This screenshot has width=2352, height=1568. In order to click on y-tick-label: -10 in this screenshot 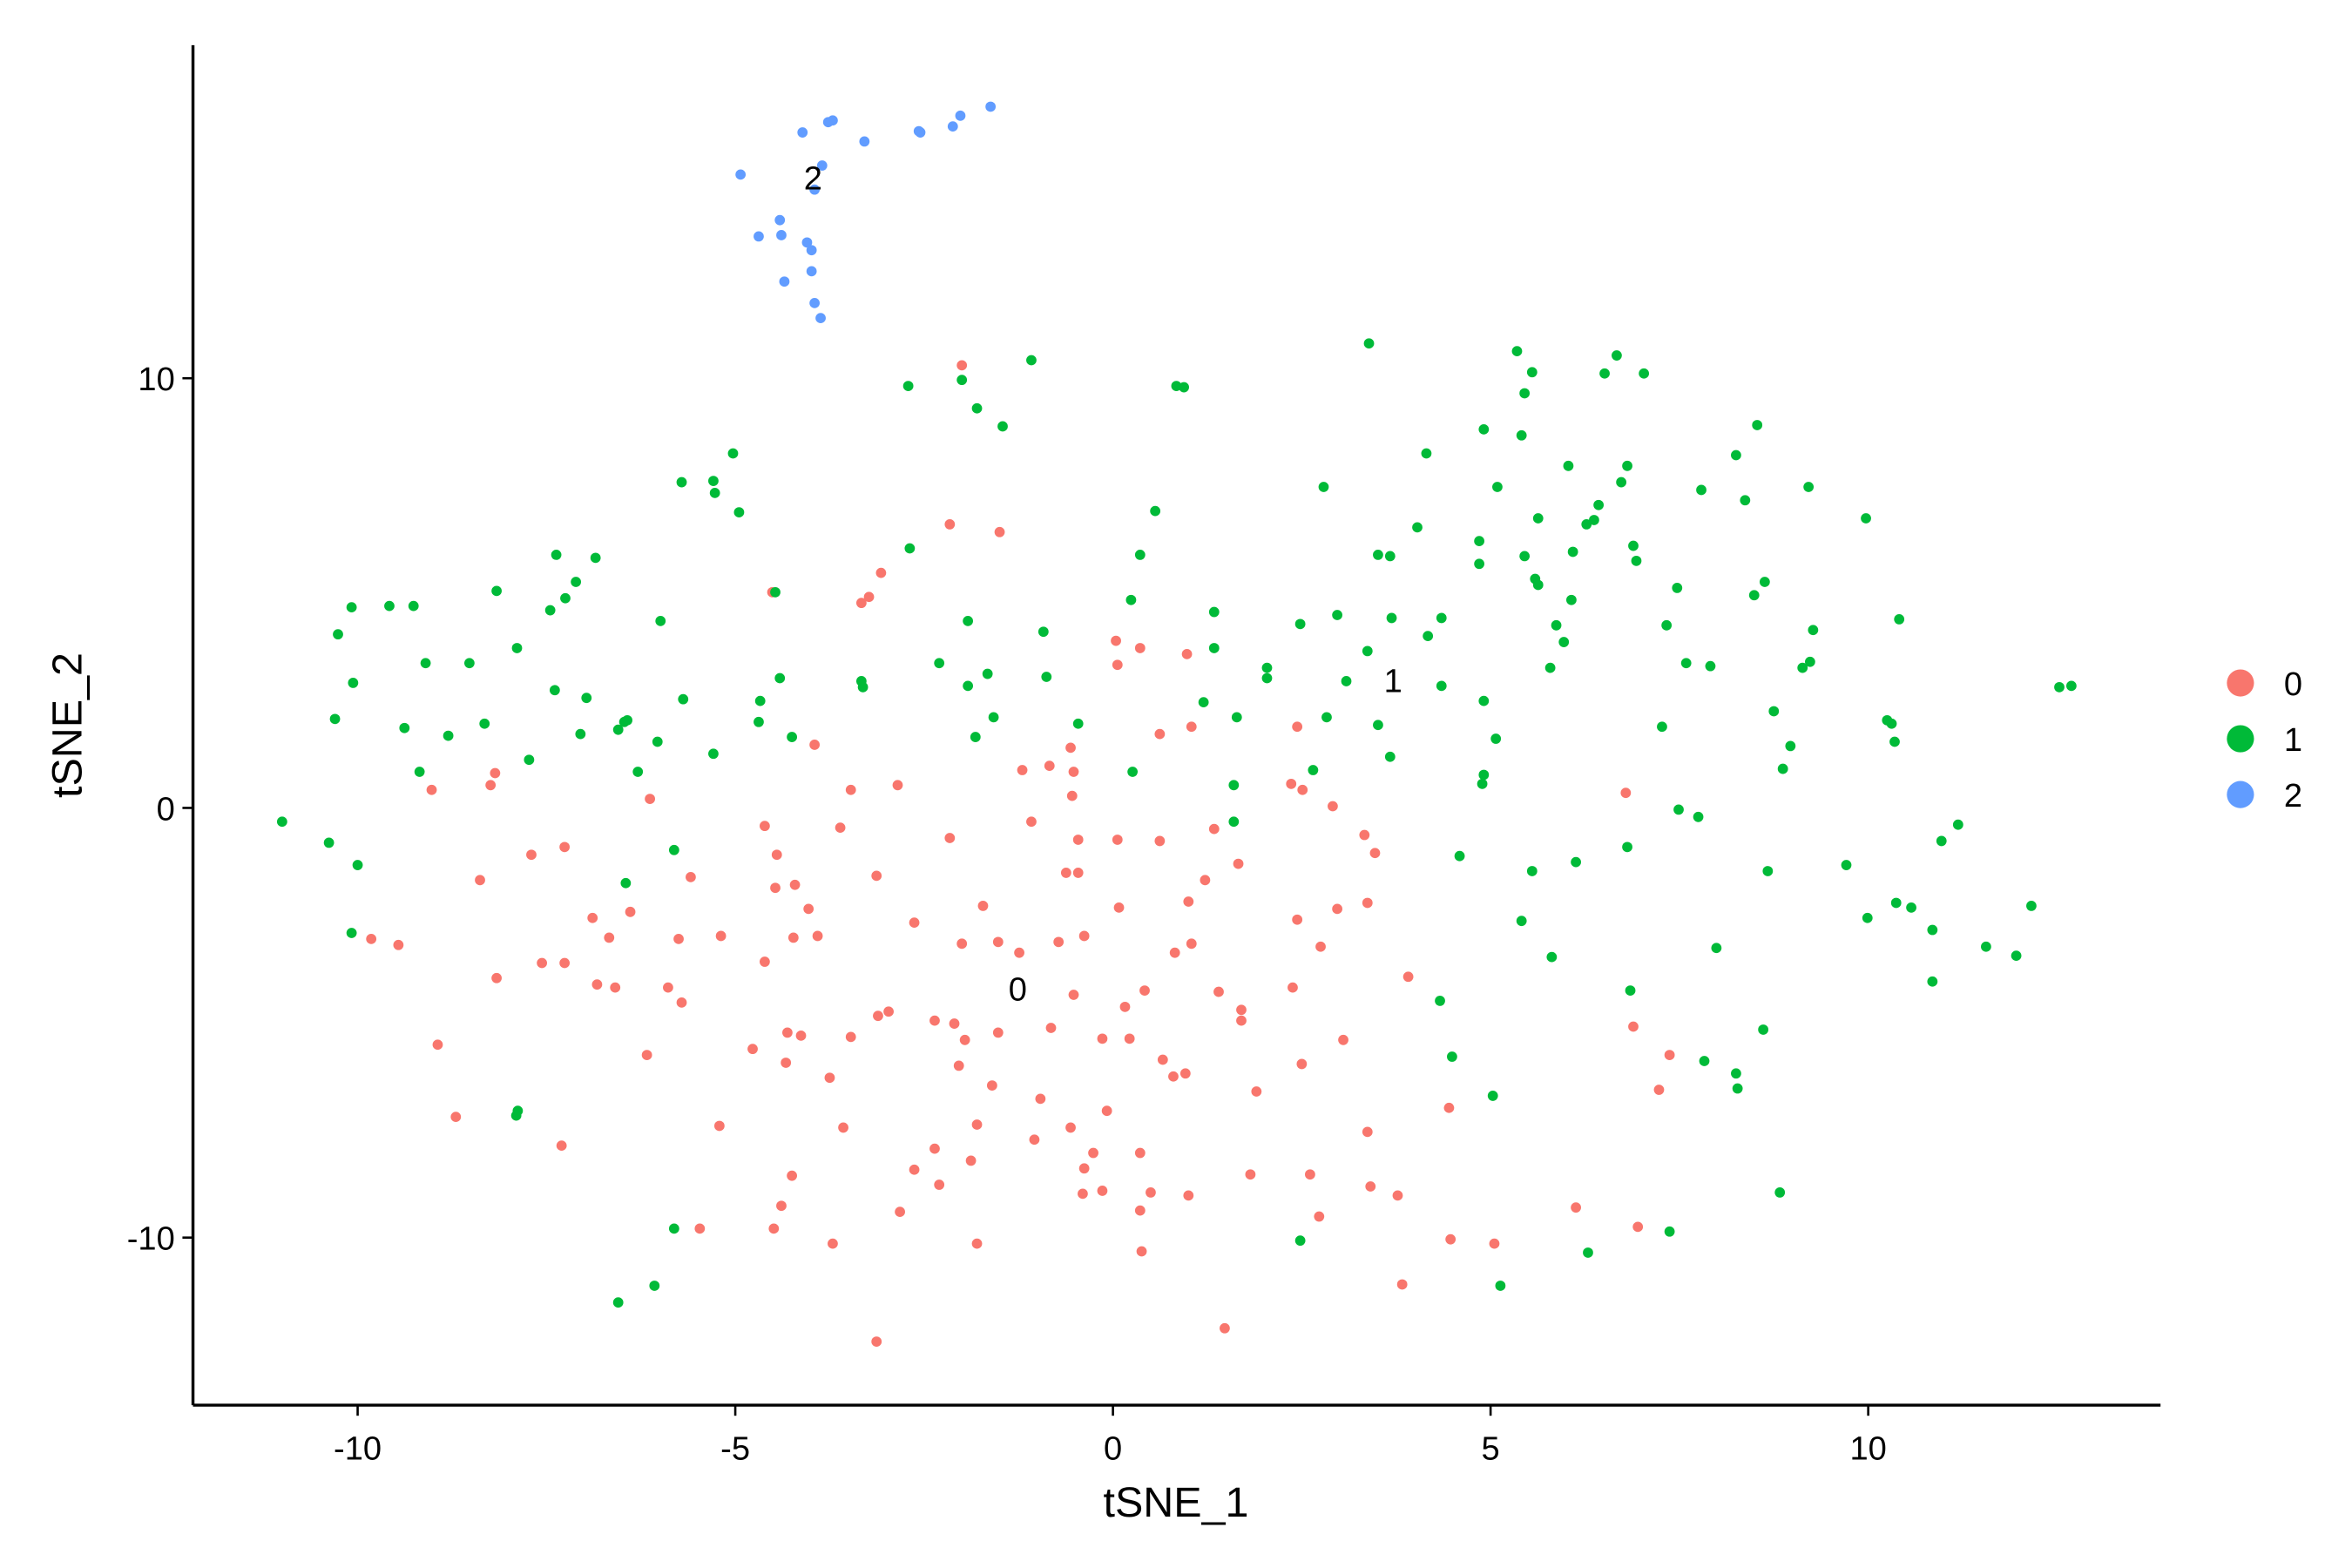, I will do `click(151, 1240)`.